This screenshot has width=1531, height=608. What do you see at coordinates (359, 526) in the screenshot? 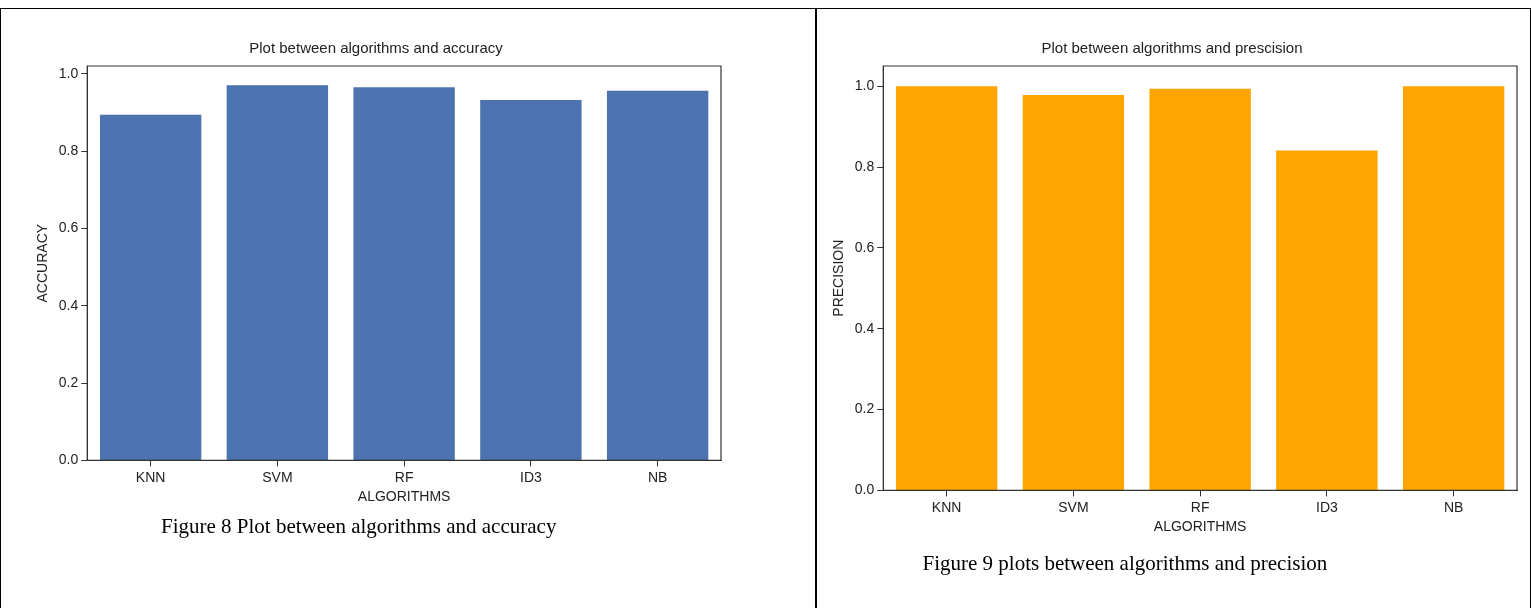
I see `caption: Figure 8 Plot between algorithms and accuracy` at bounding box center [359, 526].